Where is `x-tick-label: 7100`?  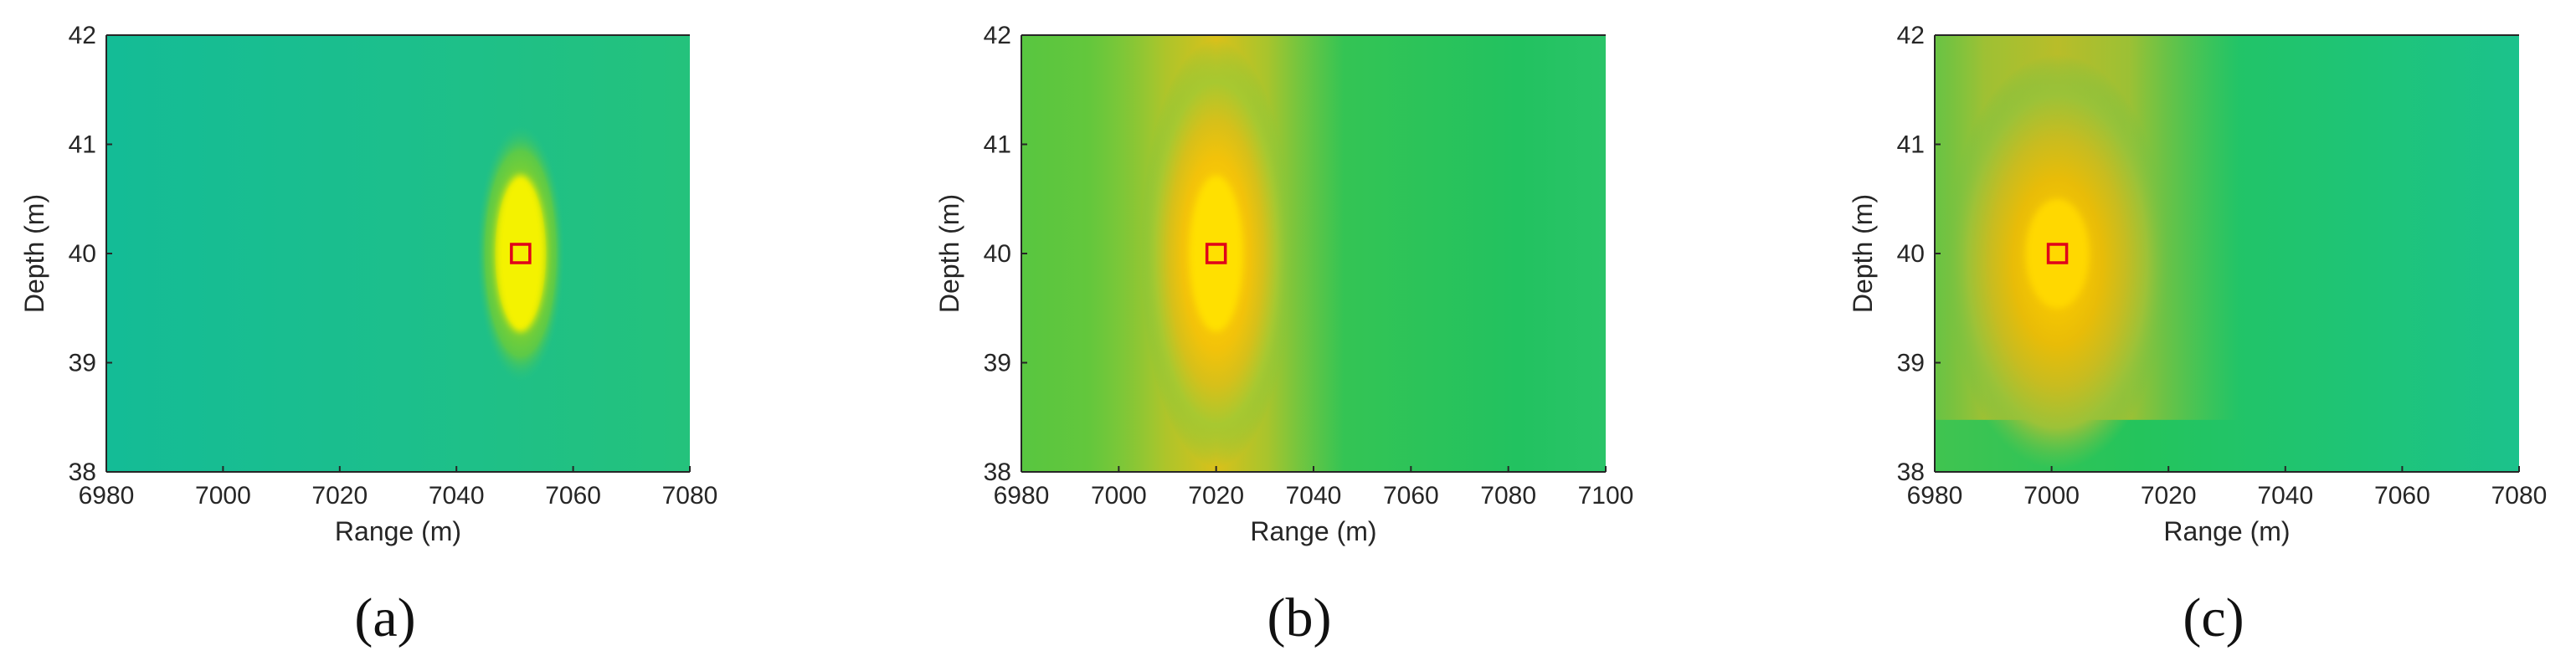 x-tick-label: 7100 is located at coordinates (1606, 496).